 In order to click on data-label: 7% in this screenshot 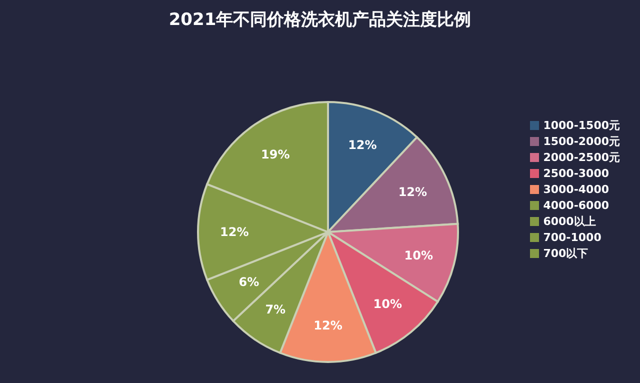, I will do `click(275, 309)`.